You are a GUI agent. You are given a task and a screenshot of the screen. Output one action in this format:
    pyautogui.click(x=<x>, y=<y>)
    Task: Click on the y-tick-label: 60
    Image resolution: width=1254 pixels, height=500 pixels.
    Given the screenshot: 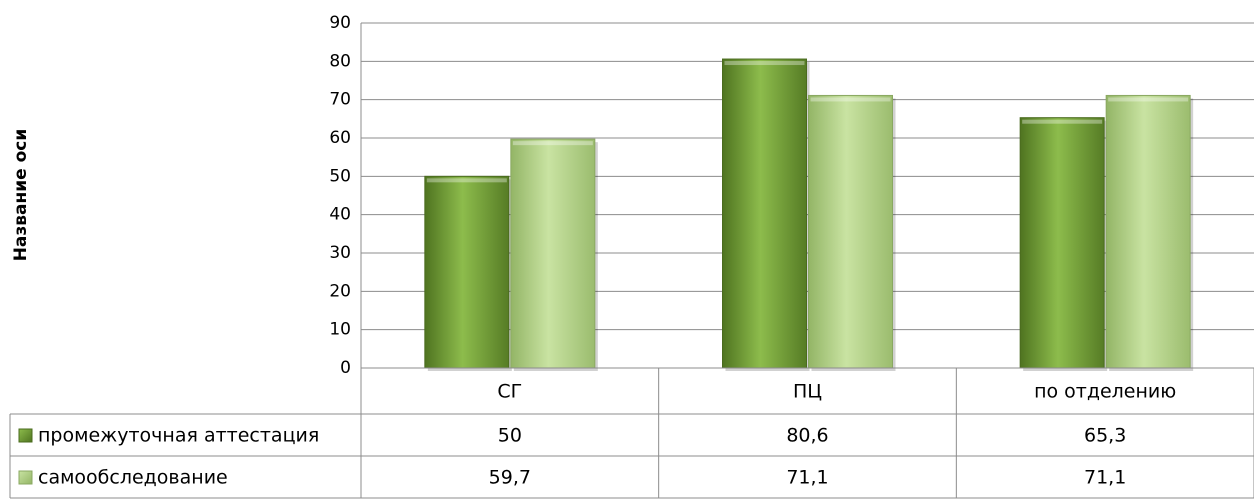 What is the action you would take?
    pyautogui.click(x=340, y=138)
    